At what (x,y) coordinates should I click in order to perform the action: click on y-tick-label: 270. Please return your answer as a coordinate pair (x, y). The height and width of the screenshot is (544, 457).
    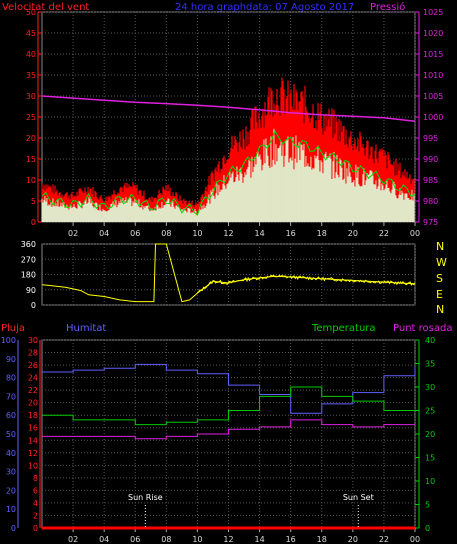
    Looking at the image, I should click on (28, 259).